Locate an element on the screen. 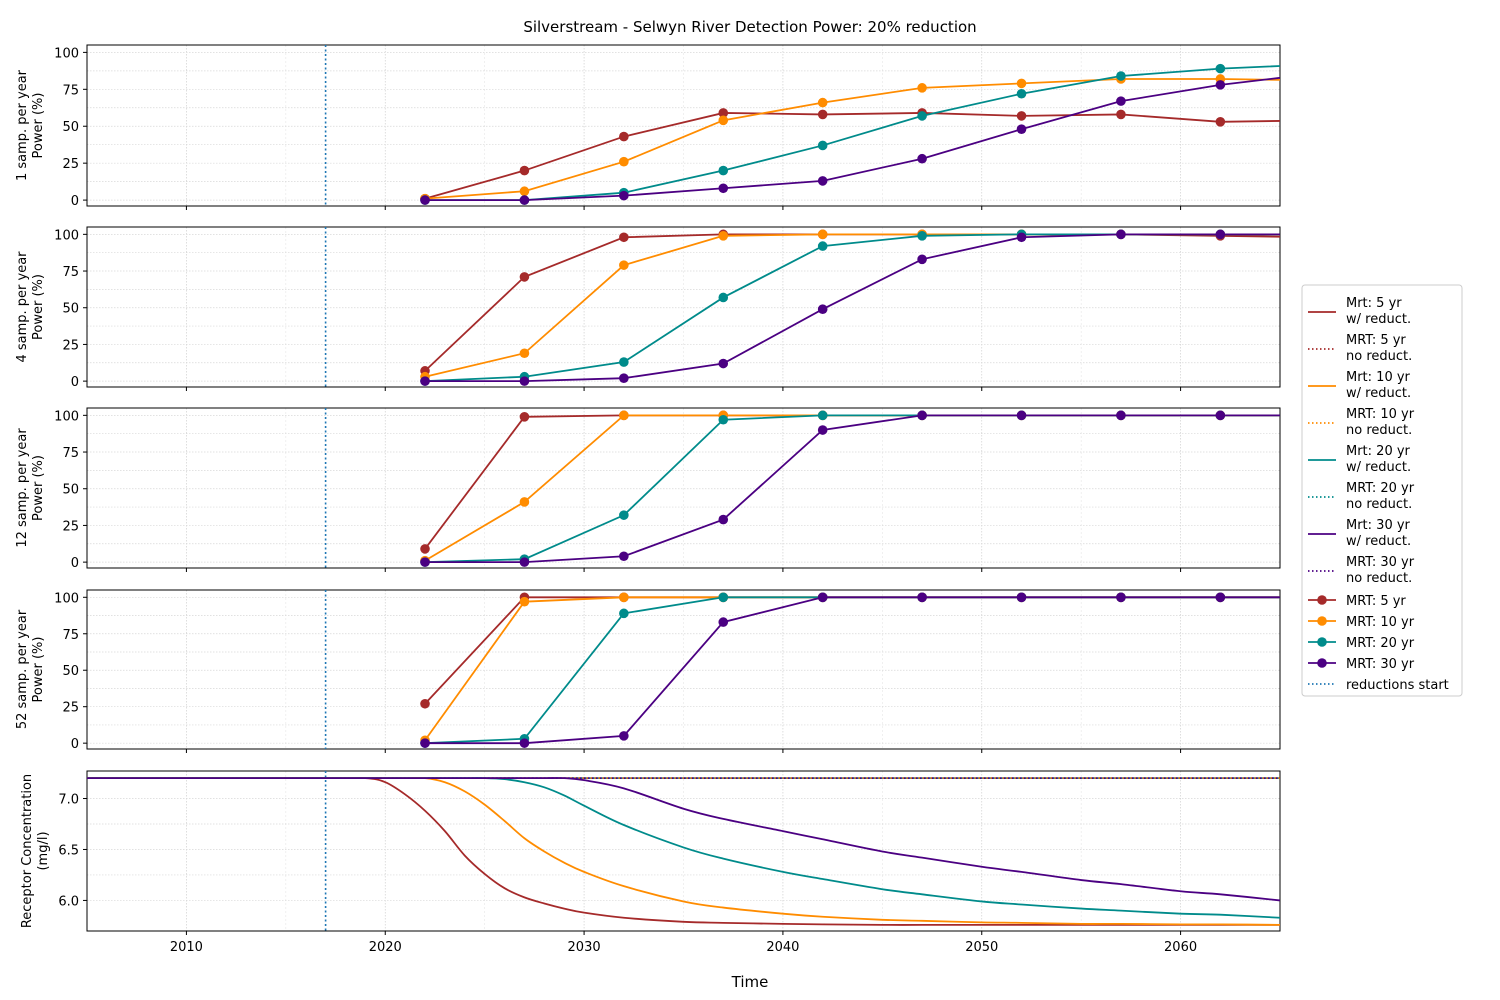 This screenshot has height=1000, width=1500. y-axis-label-line2: (mg/l) is located at coordinates (43, 850).